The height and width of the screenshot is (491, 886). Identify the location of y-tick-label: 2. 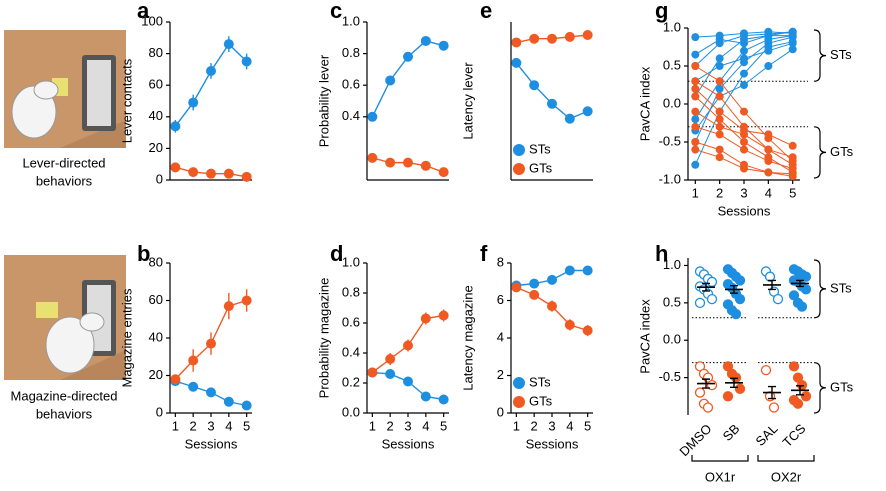
(500, 374).